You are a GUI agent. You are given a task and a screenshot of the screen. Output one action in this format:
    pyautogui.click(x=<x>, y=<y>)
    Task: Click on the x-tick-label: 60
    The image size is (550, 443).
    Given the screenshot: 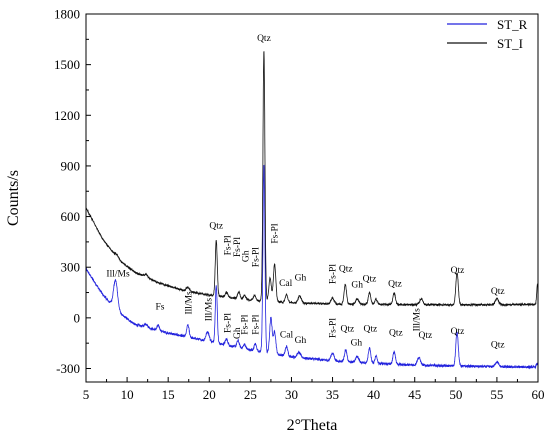 What is the action you would take?
    pyautogui.click(x=538, y=394)
    